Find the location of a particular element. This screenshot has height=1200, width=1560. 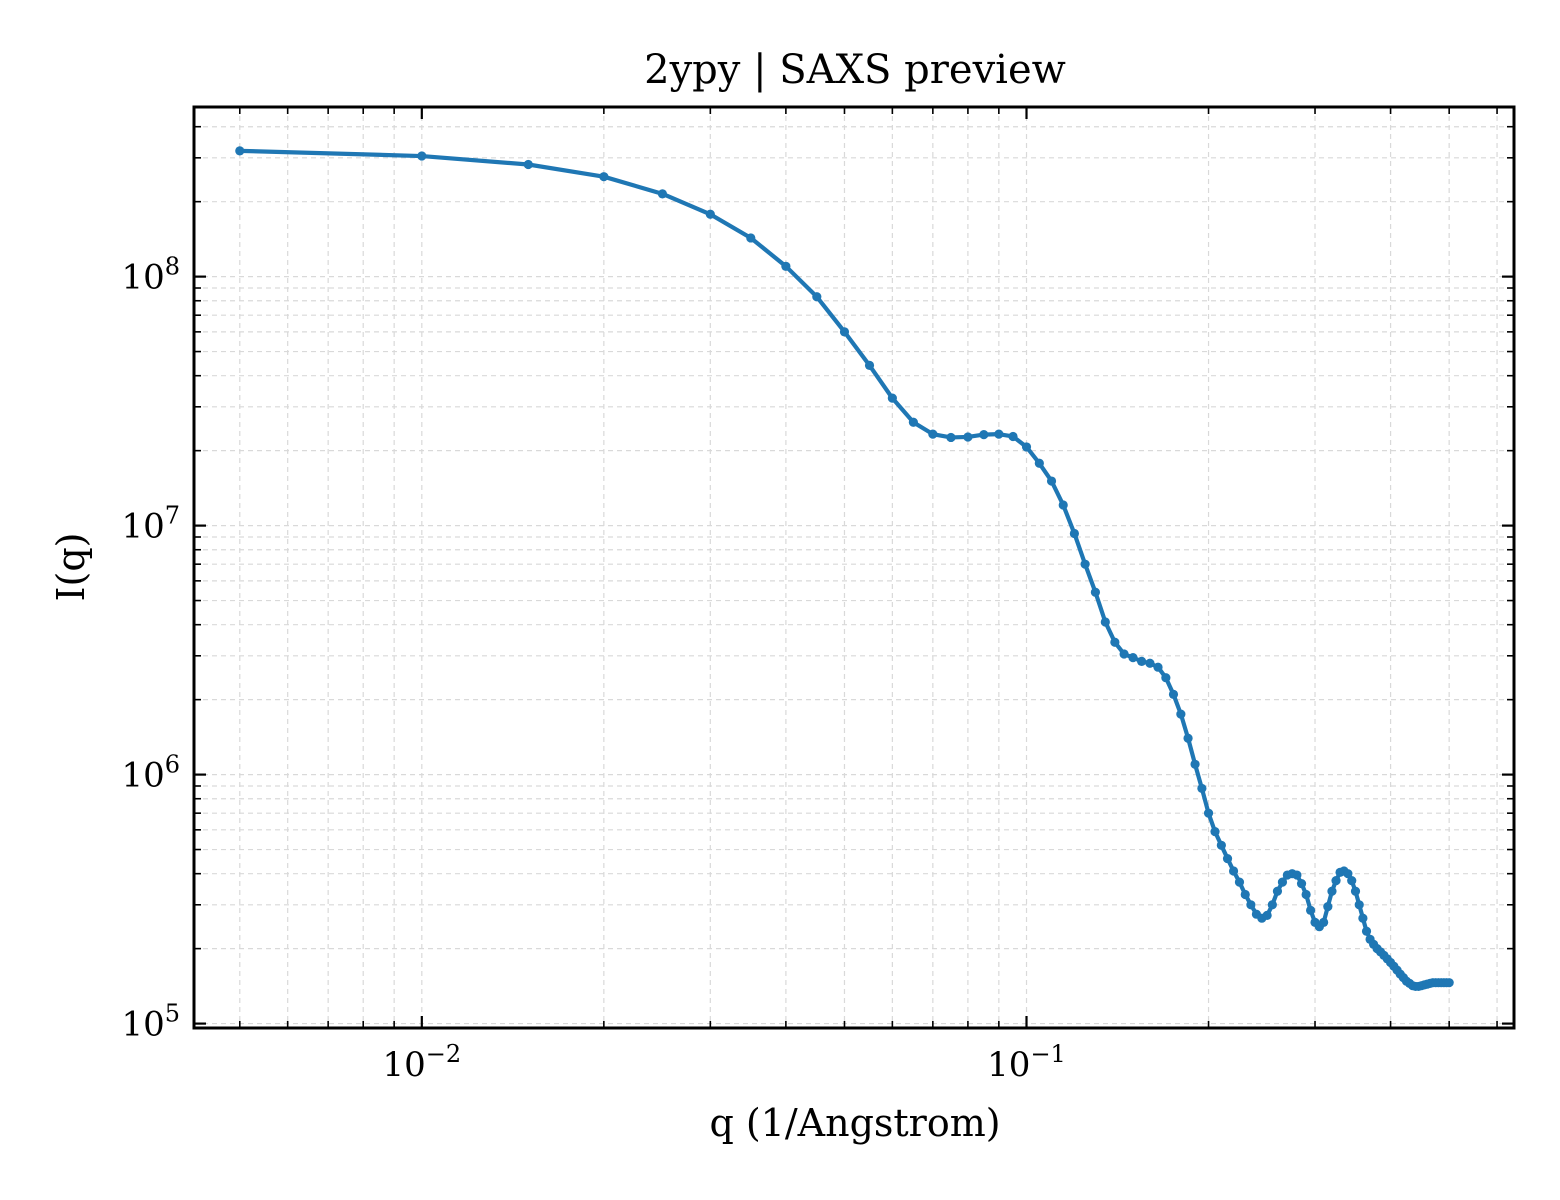

y-tick-exponent: 5 is located at coordinates (172, 1014).